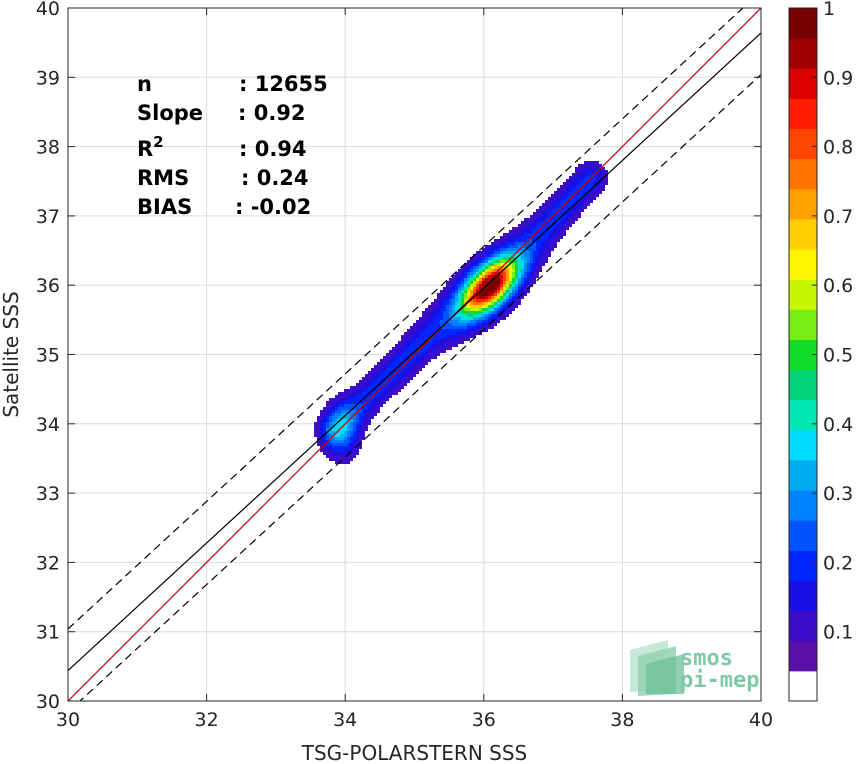  What do you see at coordinates (48, 702) in the screenshot?
I see `y-tick-label: 30` at bounding box center [48, 702].